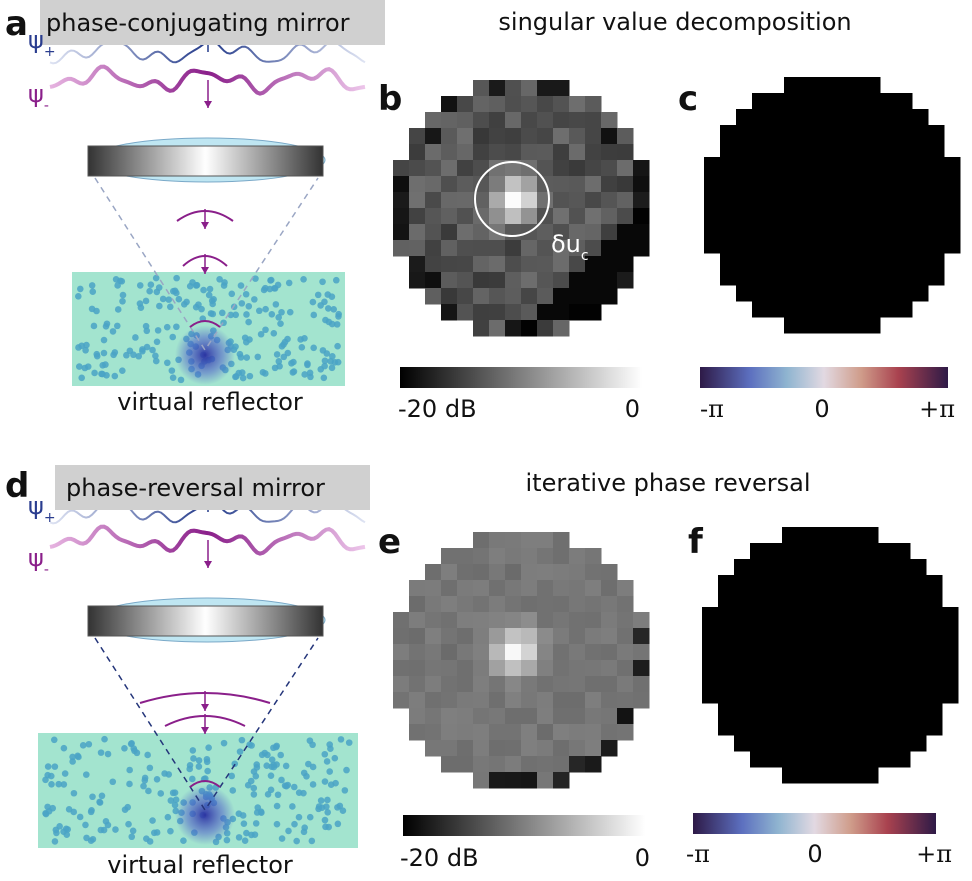  Describe the element at coordinates (688, 99) in the screenshot. I see `panel-letter: c` at that location.